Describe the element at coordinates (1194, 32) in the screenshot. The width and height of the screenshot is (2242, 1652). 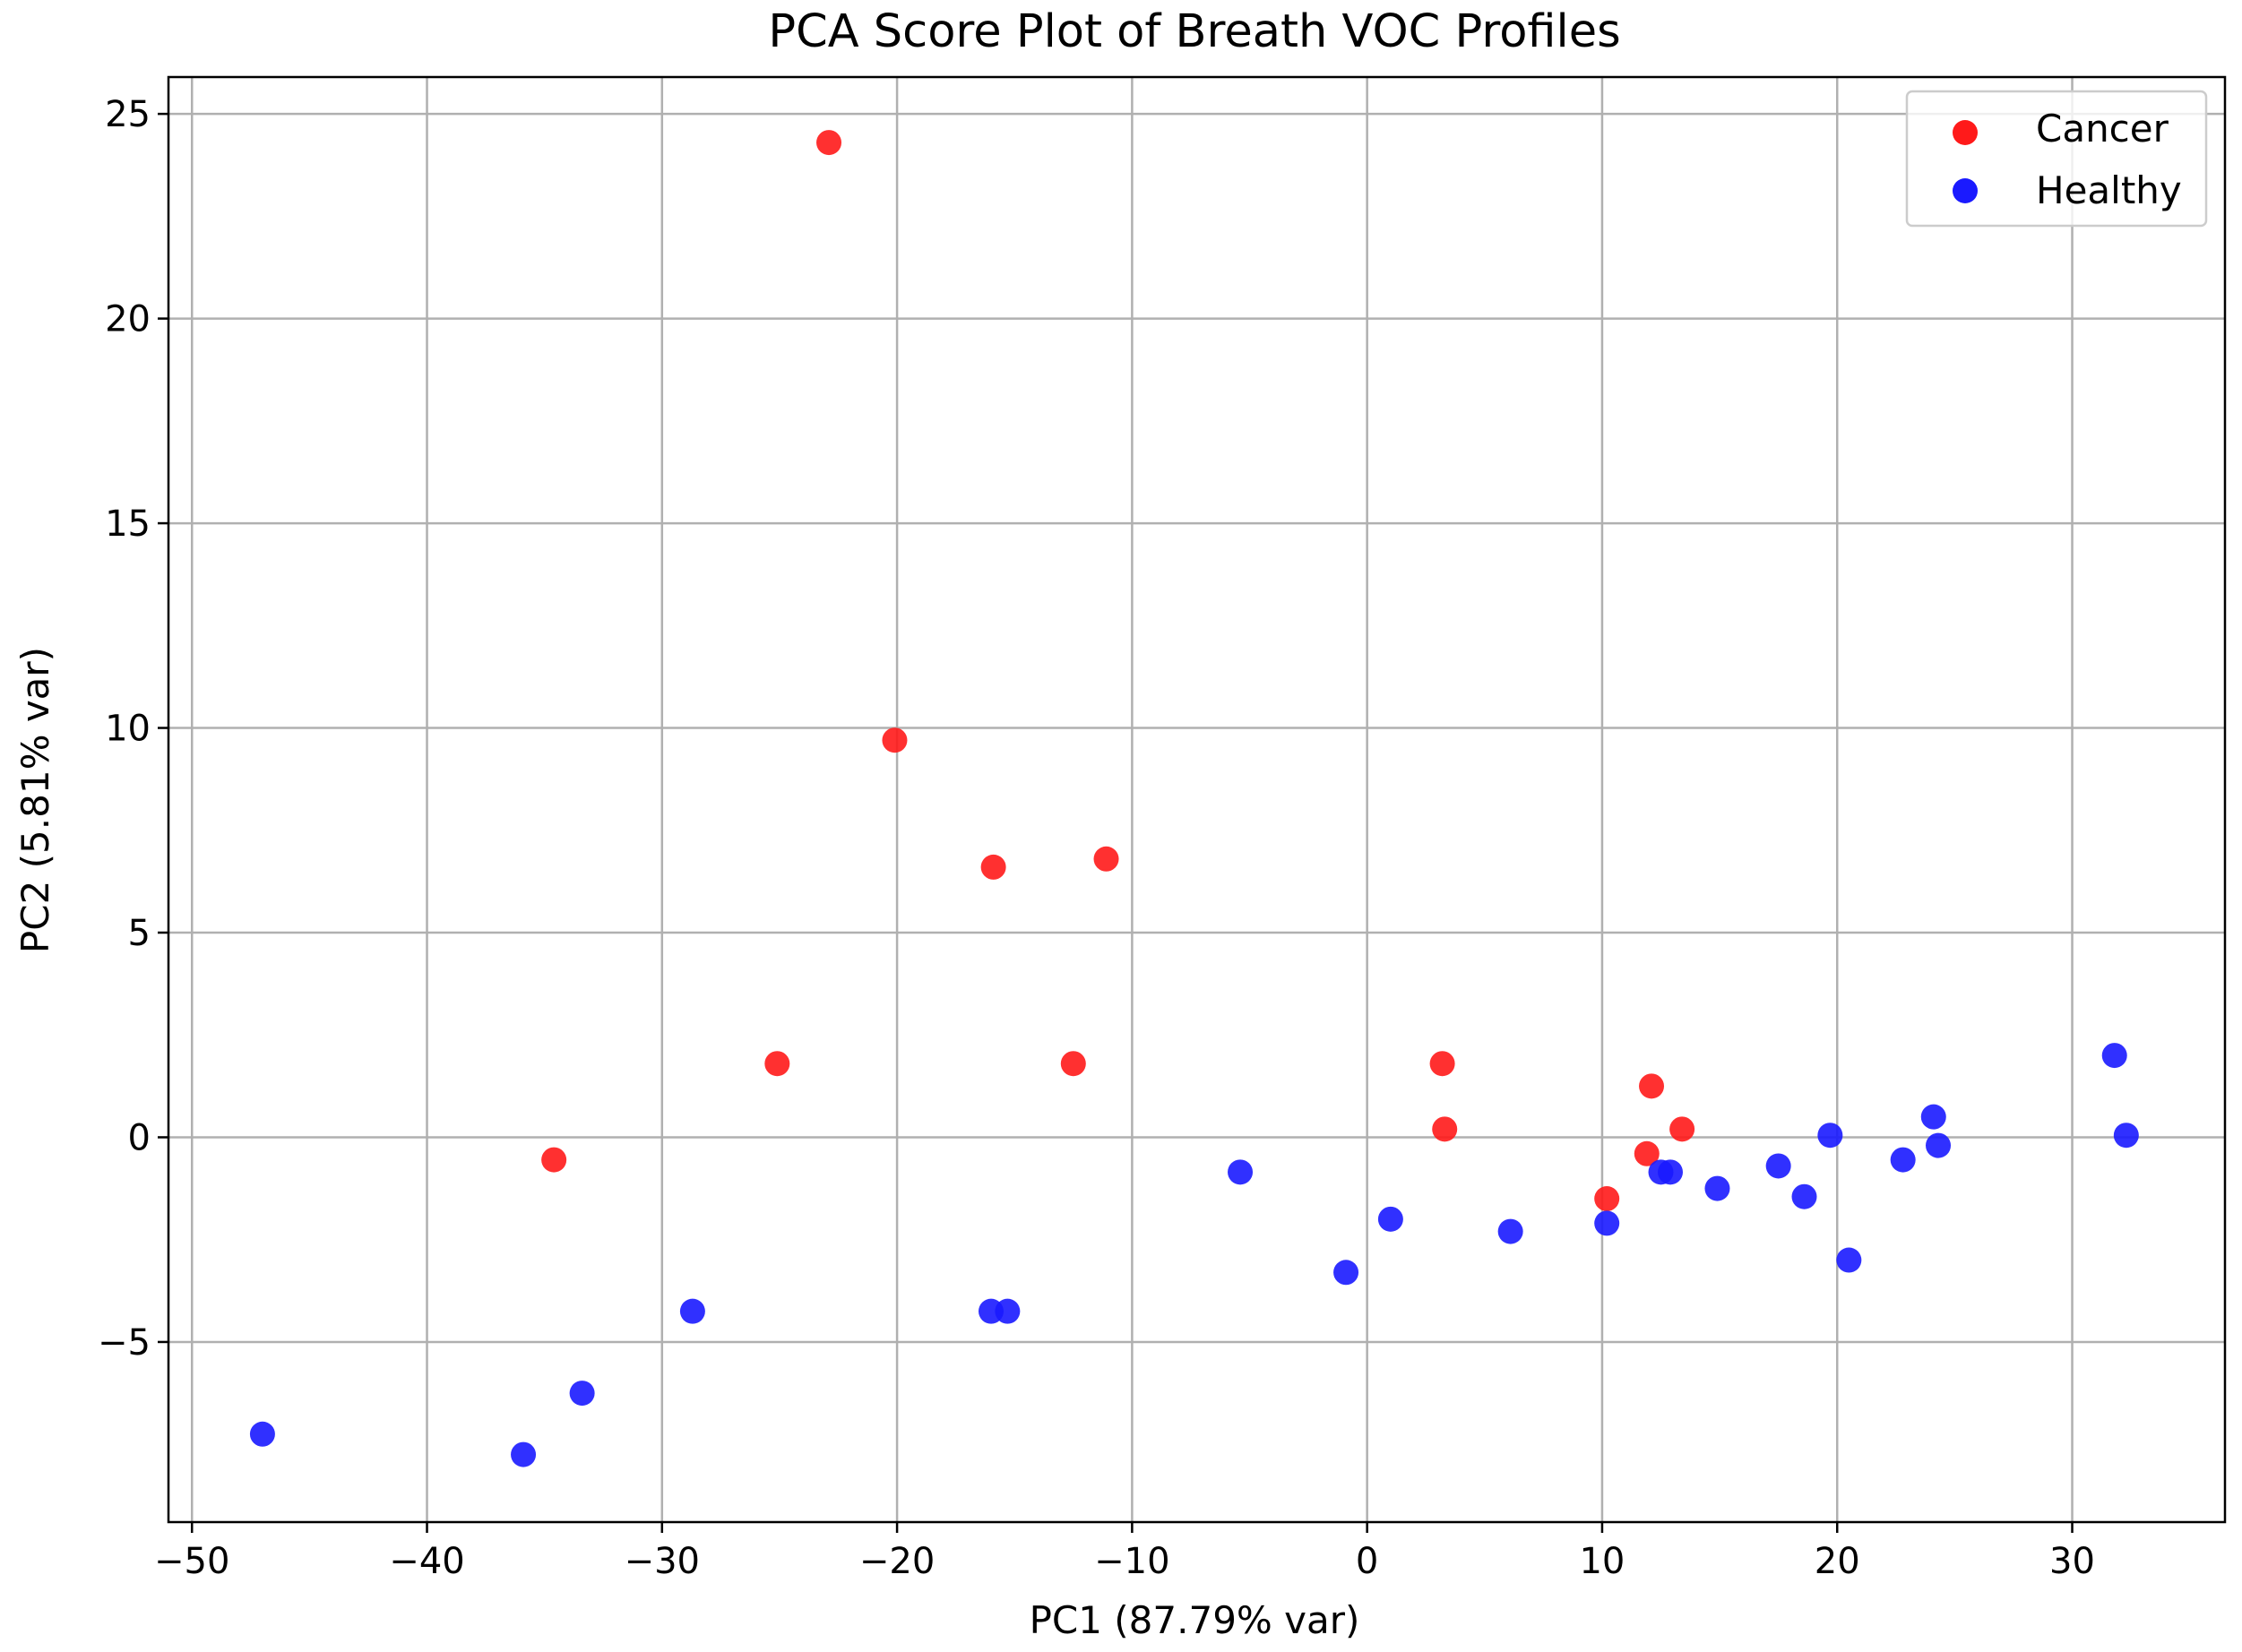
I see `chart-title: PCA Score Plot of Breath VOC Profiles` at that location.